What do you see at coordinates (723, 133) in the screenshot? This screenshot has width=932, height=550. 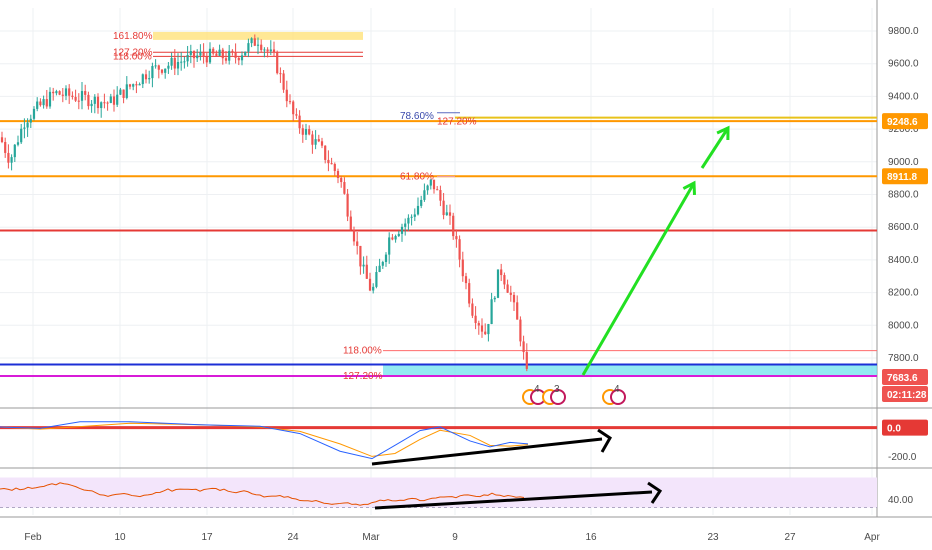 I see `projection-arrow-head` at bounding box center [723, 133].